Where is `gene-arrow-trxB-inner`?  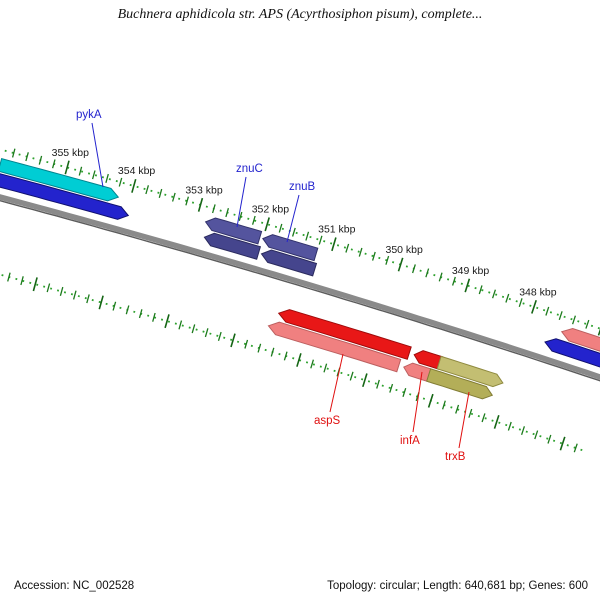 gene-arrow-trxB-inner is located at coordinates (470, 371).